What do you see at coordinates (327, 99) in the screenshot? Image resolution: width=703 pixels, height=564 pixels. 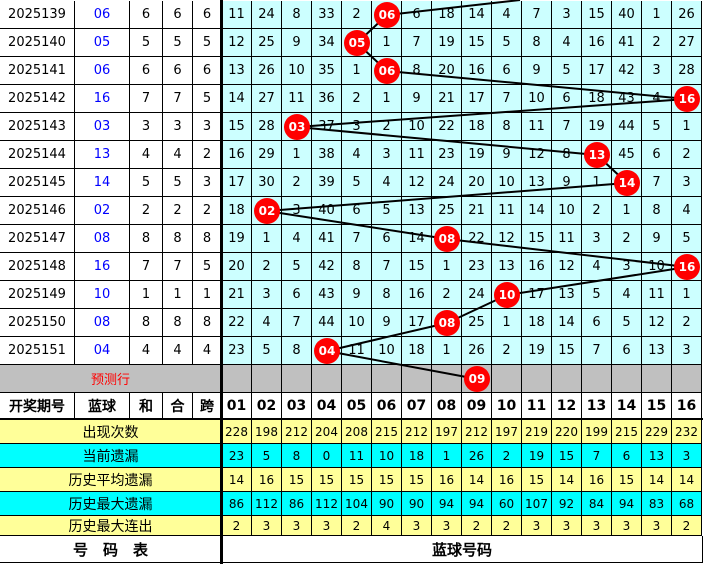 I see `trend-cell: 36` at bounding box center [327, 99].